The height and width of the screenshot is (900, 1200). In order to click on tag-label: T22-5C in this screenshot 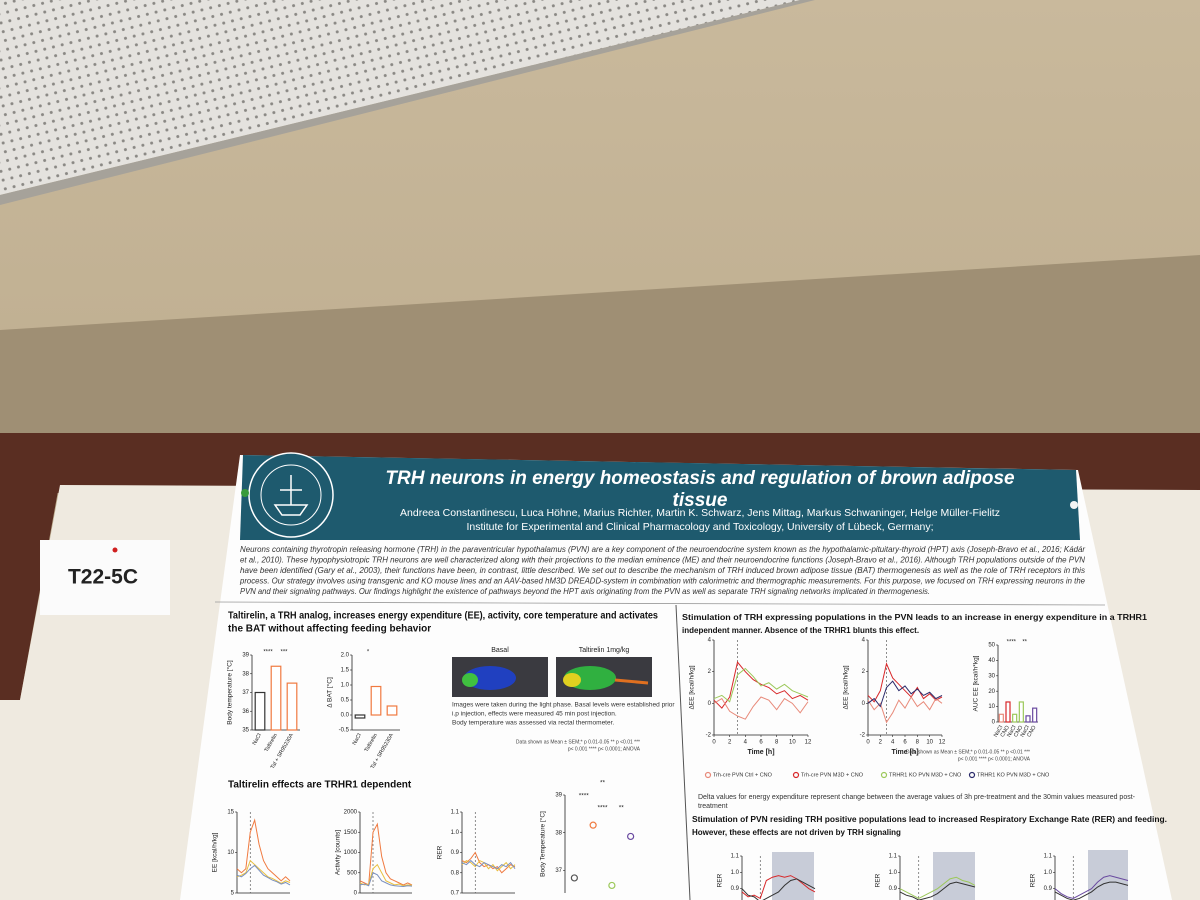, I will do `click(103, 577)`.